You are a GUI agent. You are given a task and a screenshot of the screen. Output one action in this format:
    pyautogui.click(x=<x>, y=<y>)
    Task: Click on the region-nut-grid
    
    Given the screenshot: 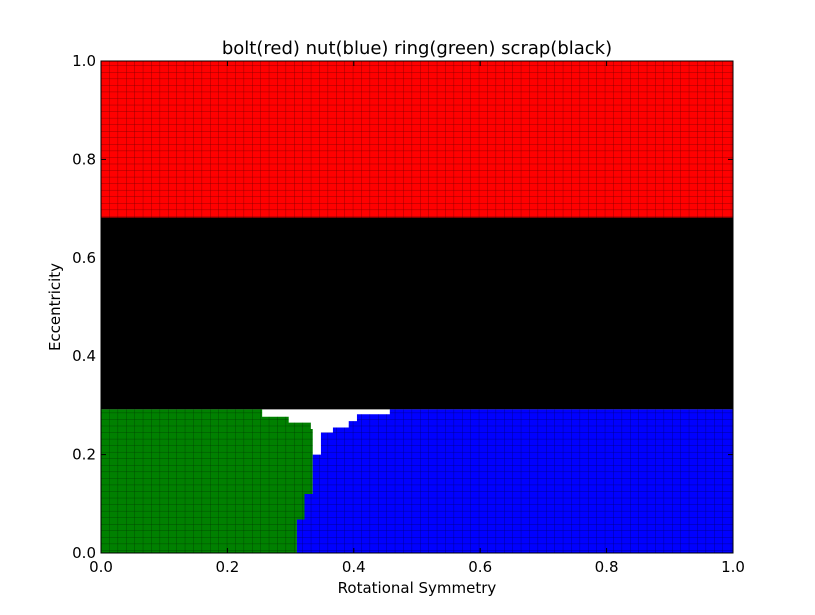 What is the action you would take?
    pyautogui.click(x=514, y=481)
    